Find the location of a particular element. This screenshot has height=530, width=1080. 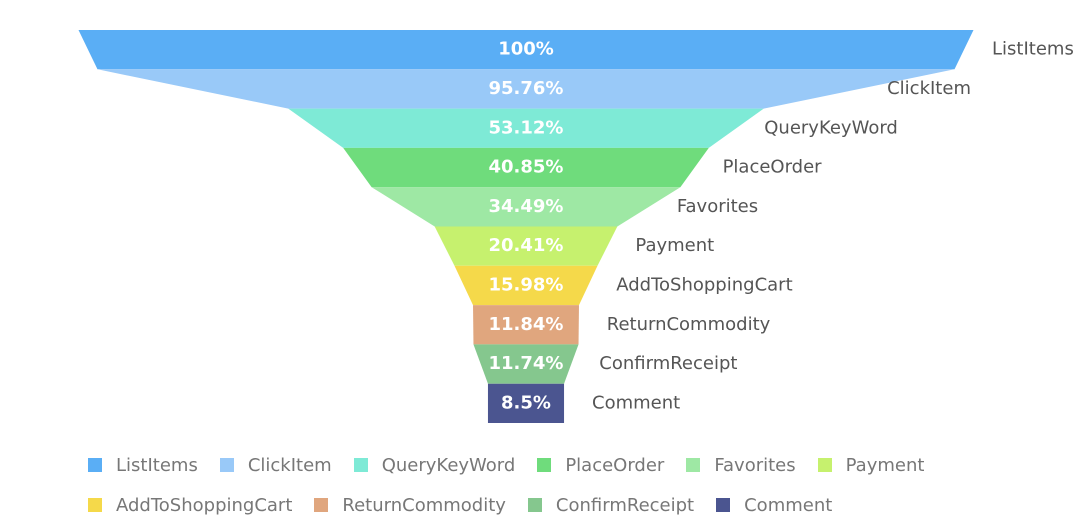

segment-label: 11.84% is located at coordinates (526, 324).